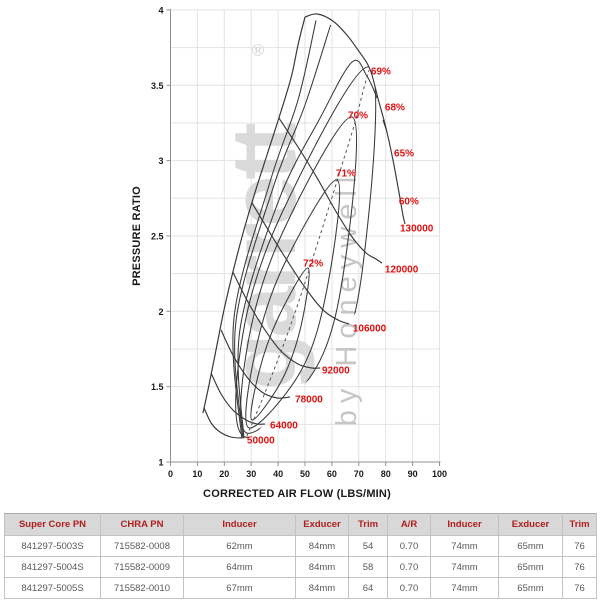  I want to click on x-tick-label: 90, so click(413, 474).